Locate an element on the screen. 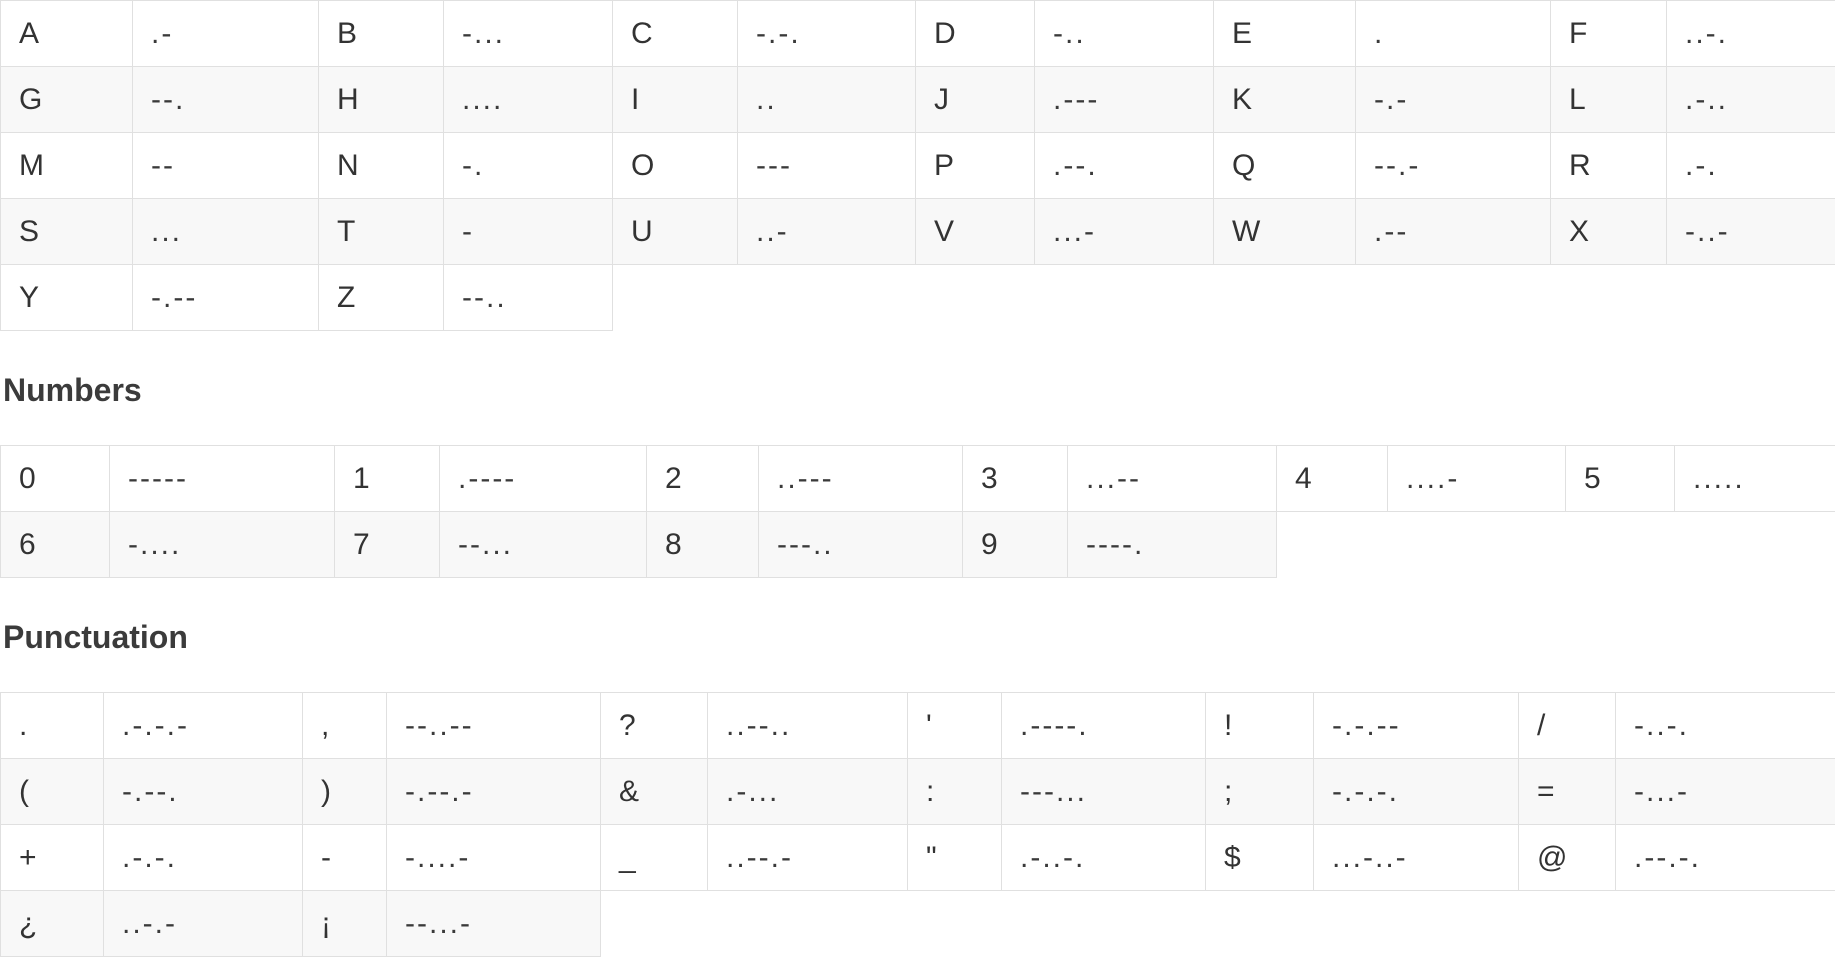 This screenshot has width=1835, height=957. table-row: G --. H .... I .. J .--- K -.- L .-.. is located at coordinates (918, 100).